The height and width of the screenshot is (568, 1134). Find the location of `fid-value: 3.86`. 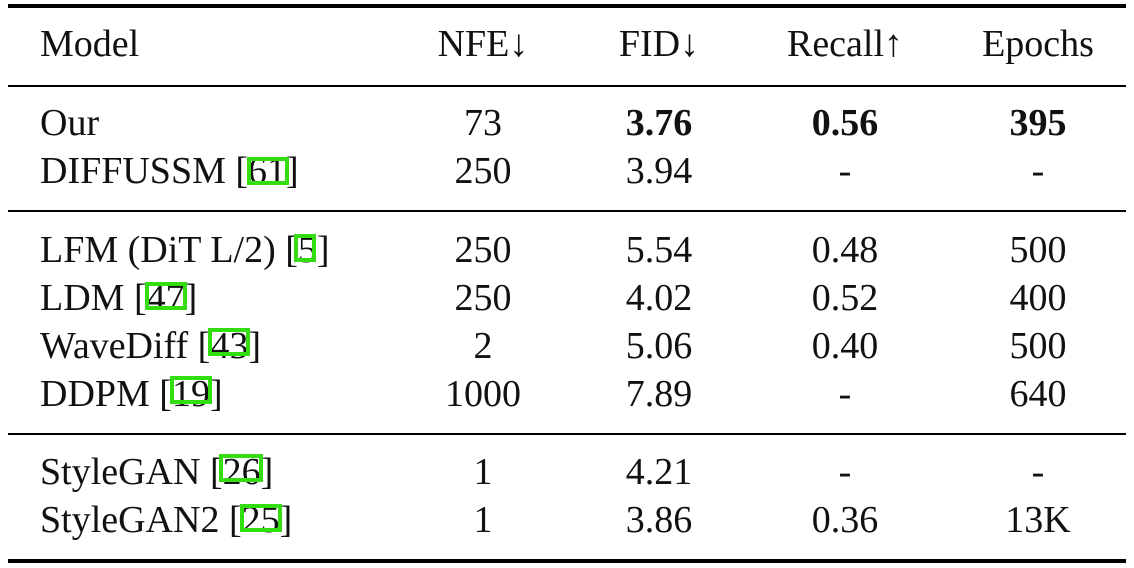

fid-value: 3.86 is located at coordinates (659, 520).